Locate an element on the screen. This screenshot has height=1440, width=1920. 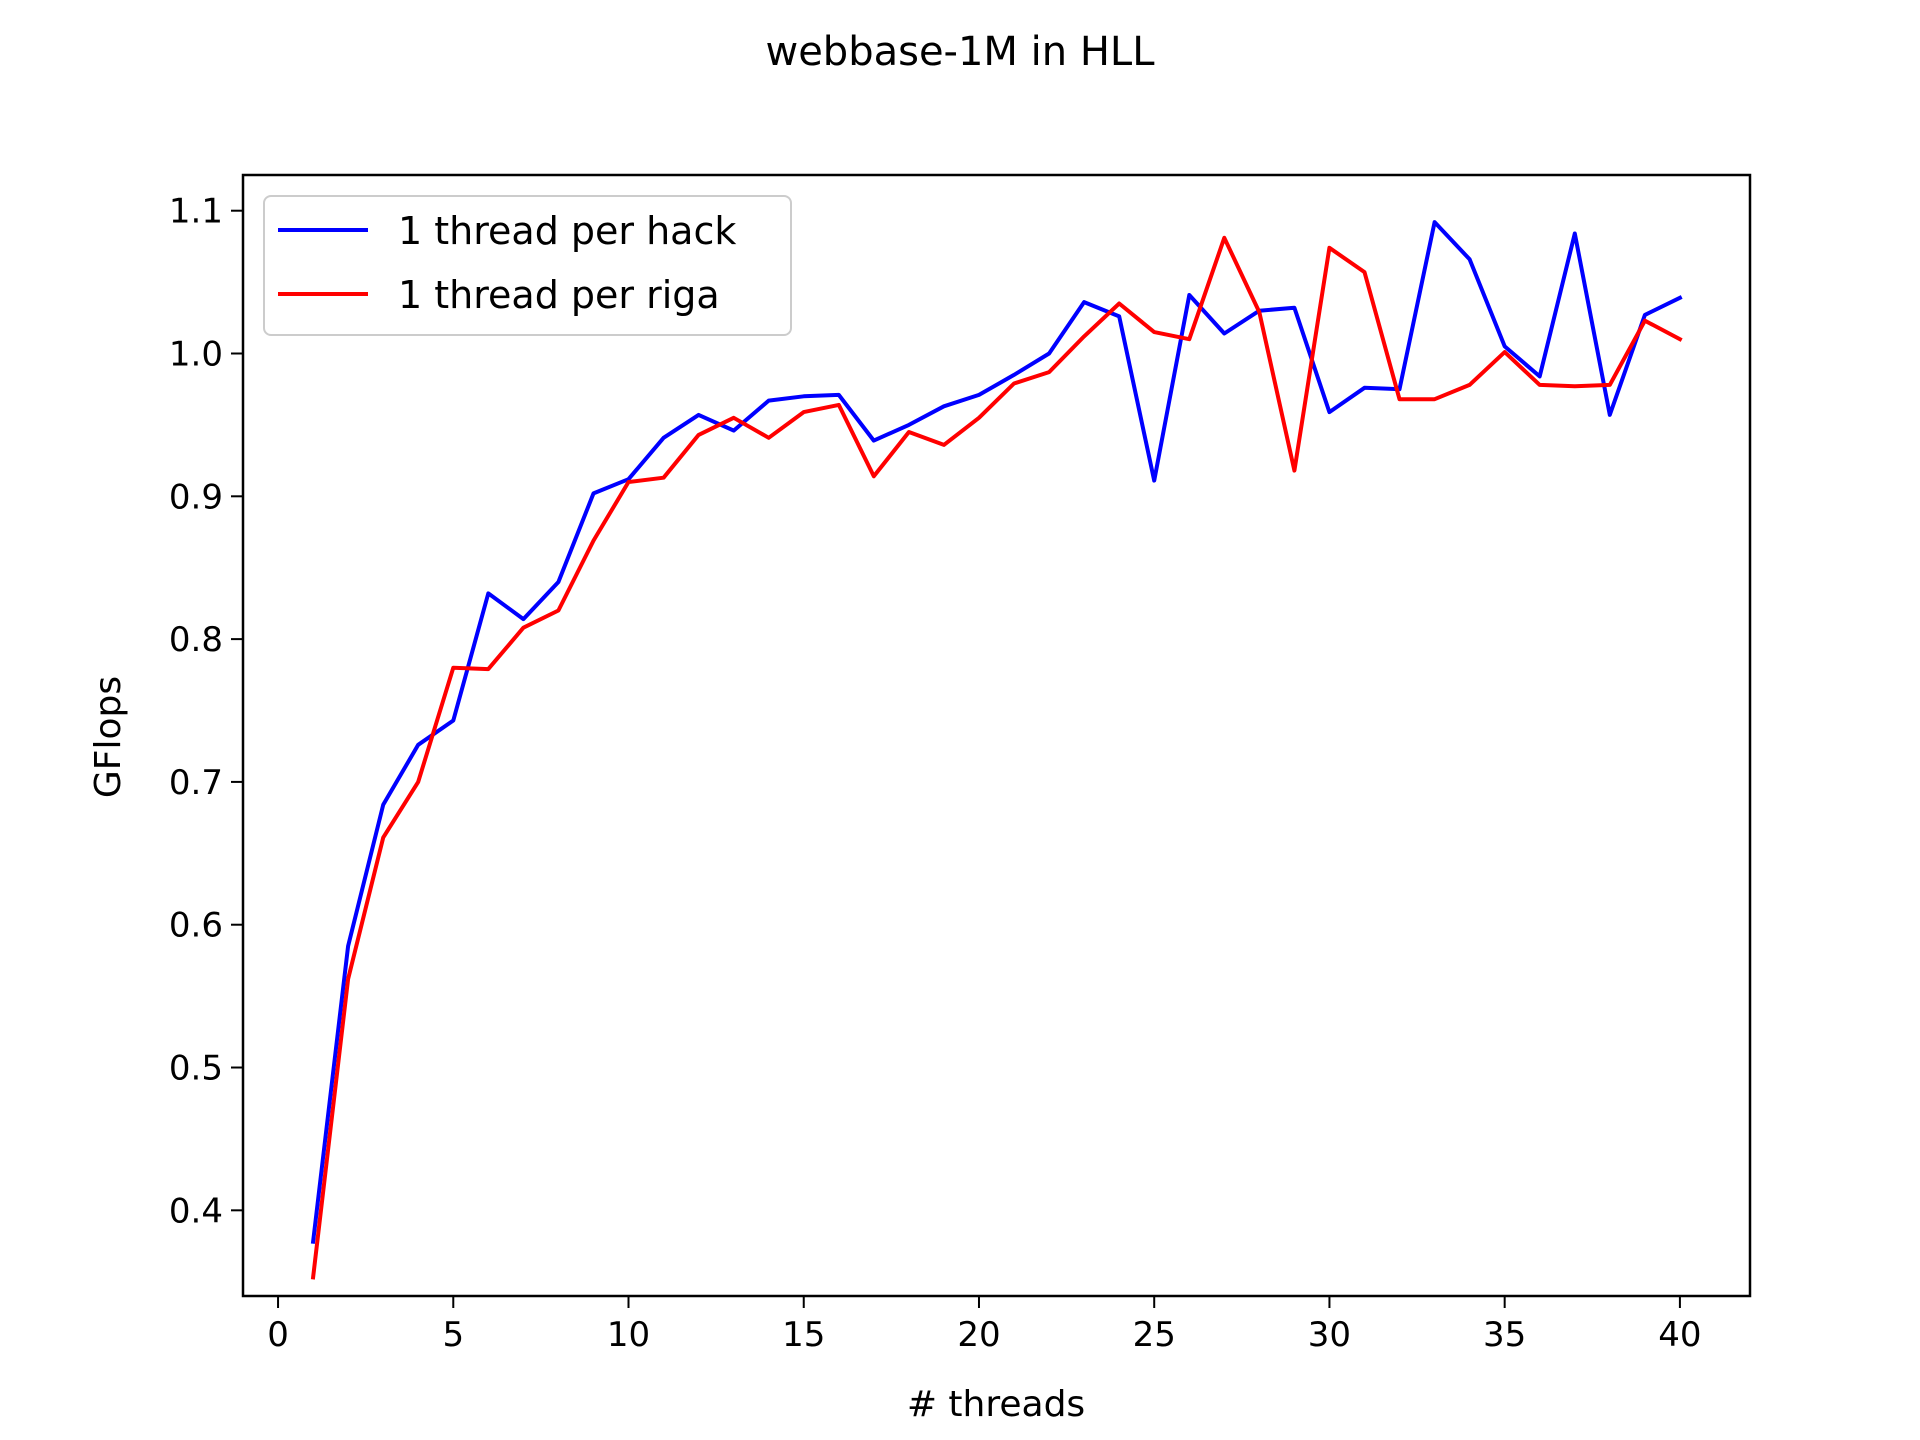
legend: 1 thread per hack 1 thread per riga is located at coordinates (527, 265).